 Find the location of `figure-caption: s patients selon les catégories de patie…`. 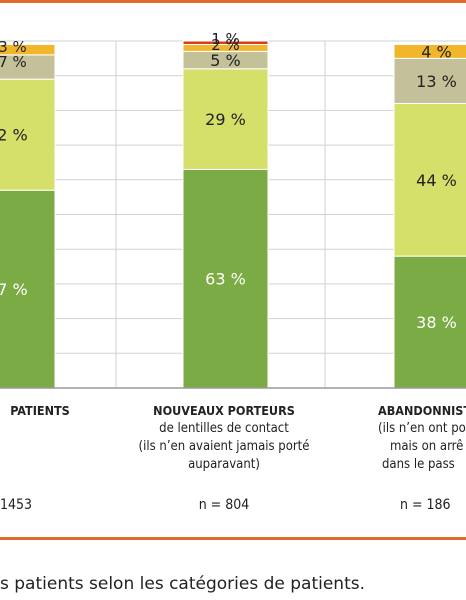

figure-caption: s patients selon les catégories de patie… is located at coordinates (183, 584).